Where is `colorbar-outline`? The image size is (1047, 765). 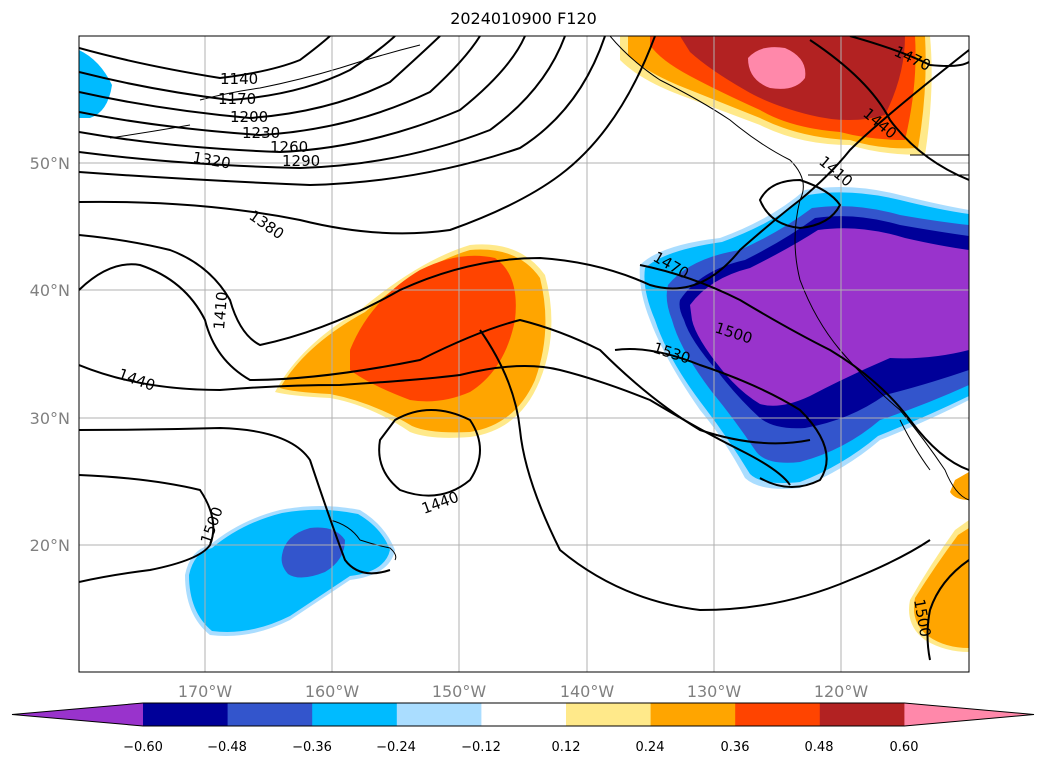 colorbar-outline is located at coordinates (523, 714).